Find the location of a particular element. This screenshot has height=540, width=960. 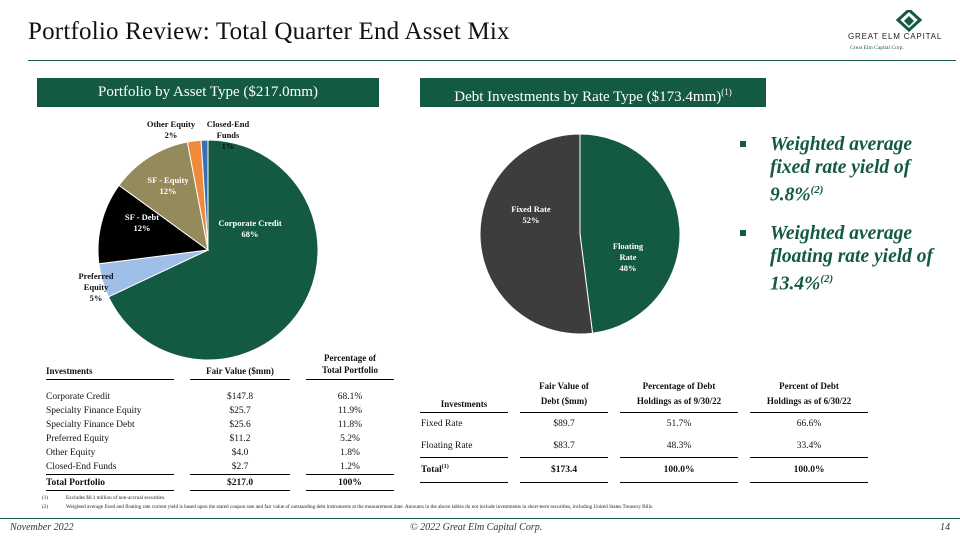

col-pct-6-30: Percent of Debt Holdings as of 6/30/22 is located at coordinates (809, 395).